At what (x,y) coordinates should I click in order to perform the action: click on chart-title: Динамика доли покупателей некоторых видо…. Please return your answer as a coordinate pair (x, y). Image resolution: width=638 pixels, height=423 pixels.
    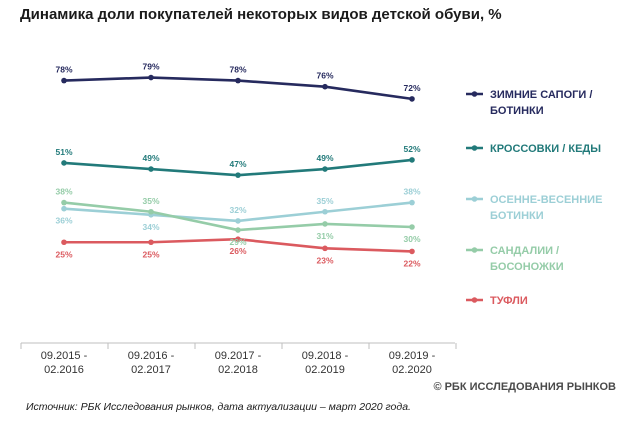
    Looking at the image, I should click on (261, 14).